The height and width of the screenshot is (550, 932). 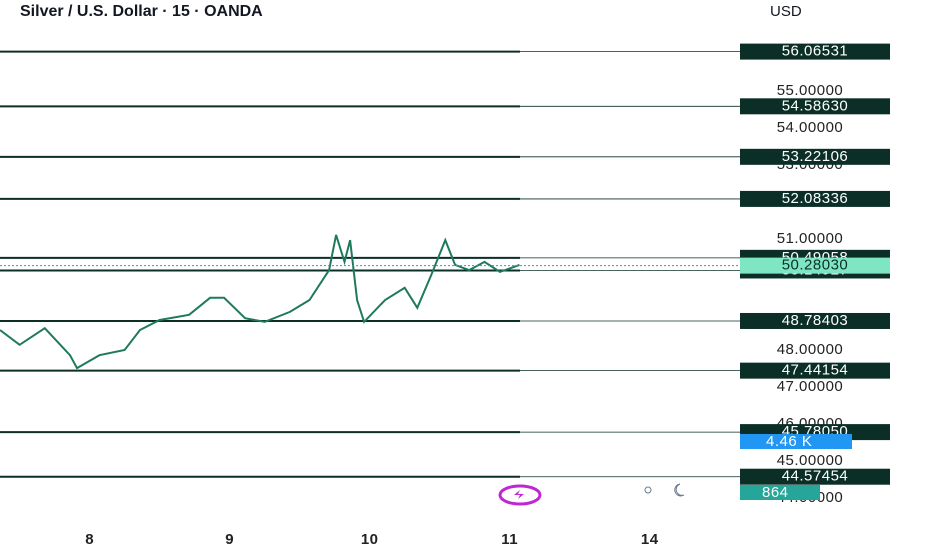 I want to click on level-label: 48.78403, so click(x=815, y=320).